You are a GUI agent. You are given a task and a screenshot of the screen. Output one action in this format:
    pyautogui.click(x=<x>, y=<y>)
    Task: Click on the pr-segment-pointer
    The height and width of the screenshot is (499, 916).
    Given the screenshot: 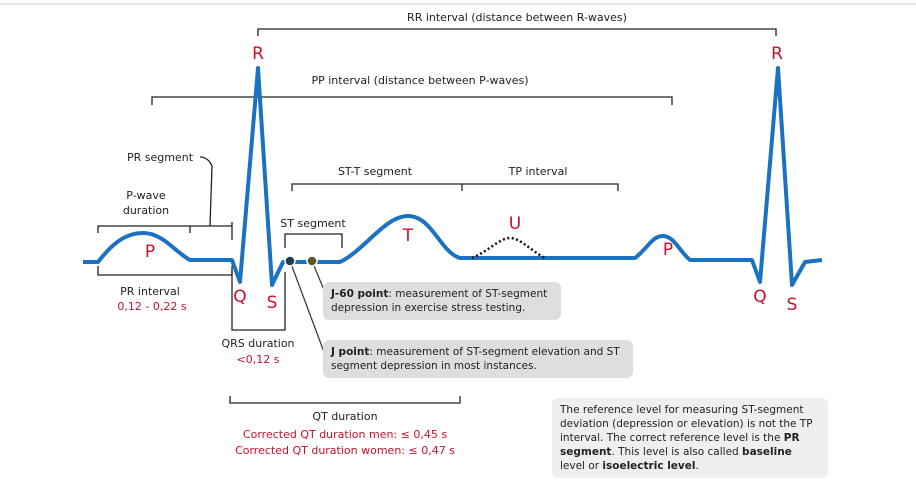 What is the action you would take?
    pyautogui.click(x=206, y=191)
    